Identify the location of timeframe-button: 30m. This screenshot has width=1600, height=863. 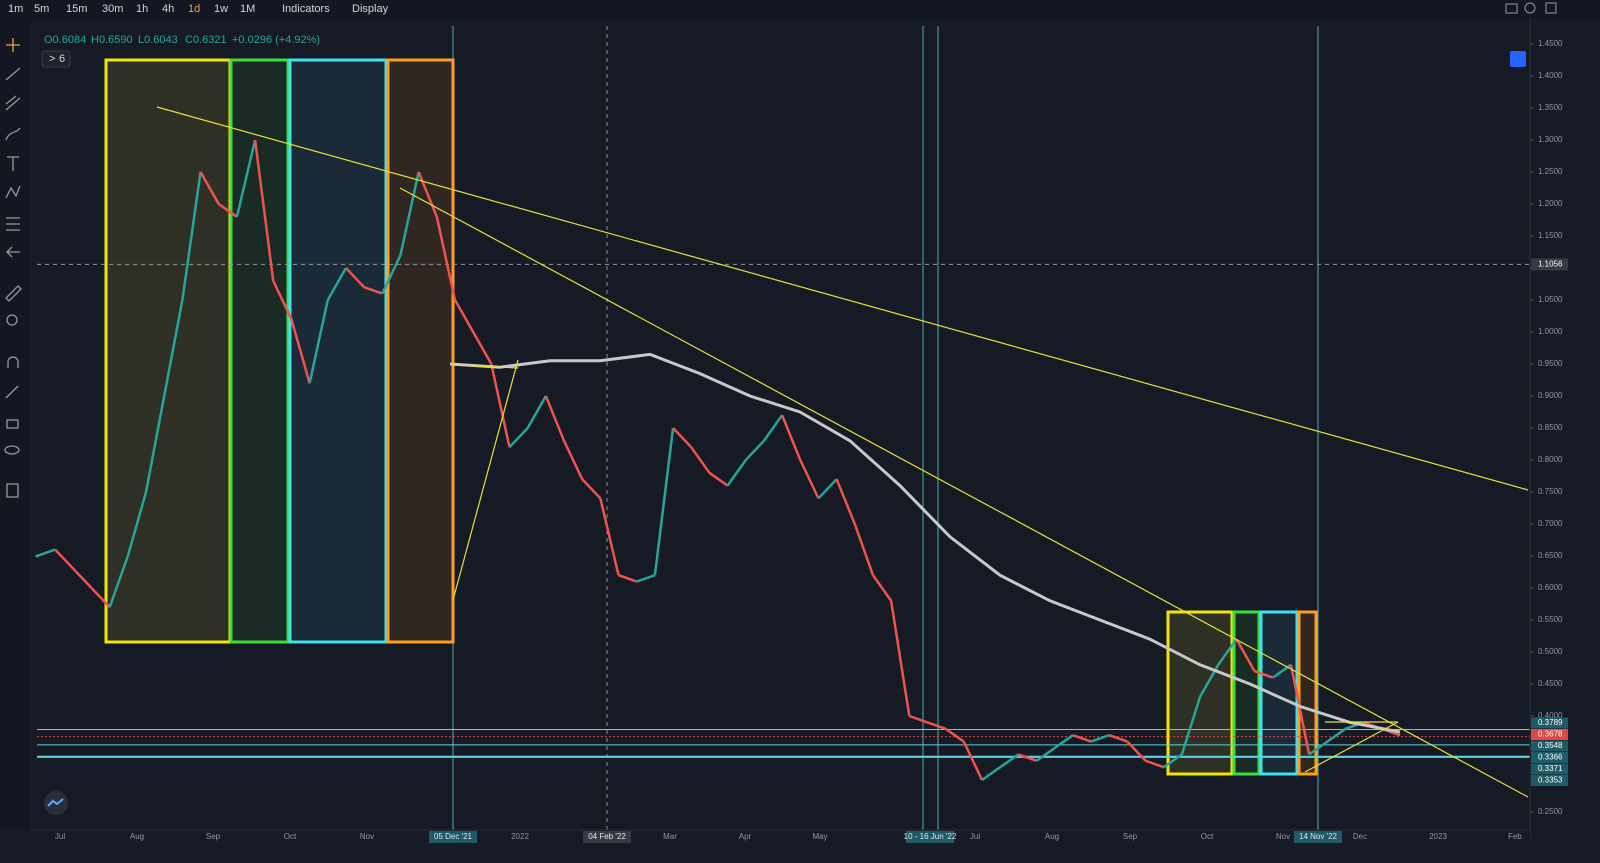
(112, 9).